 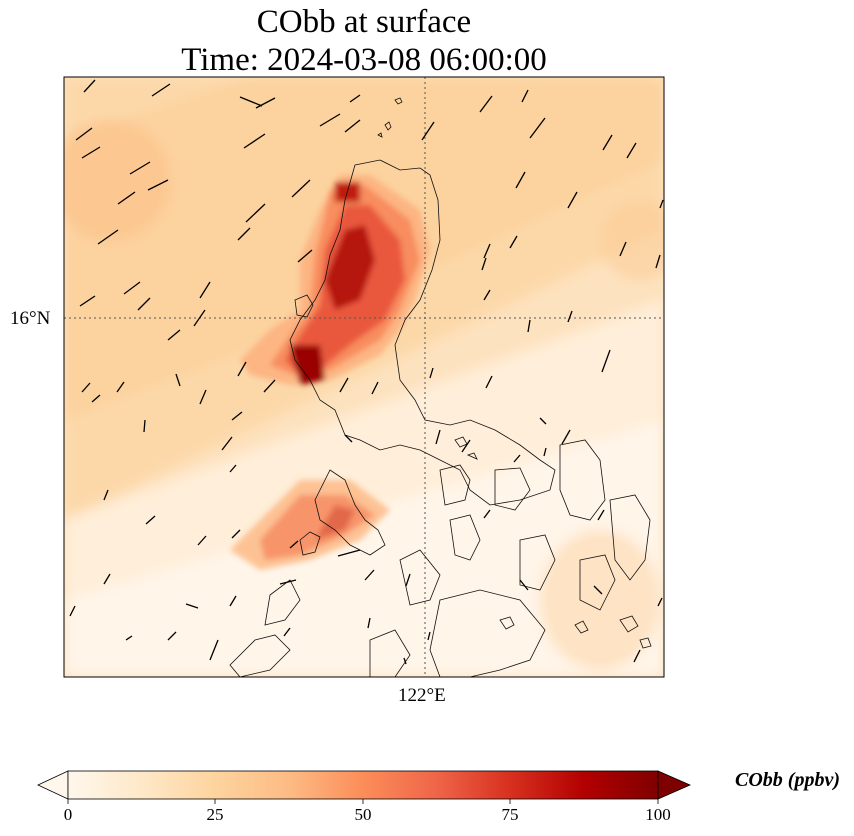 I want to click on colorbar, so click(x=364, y=787).